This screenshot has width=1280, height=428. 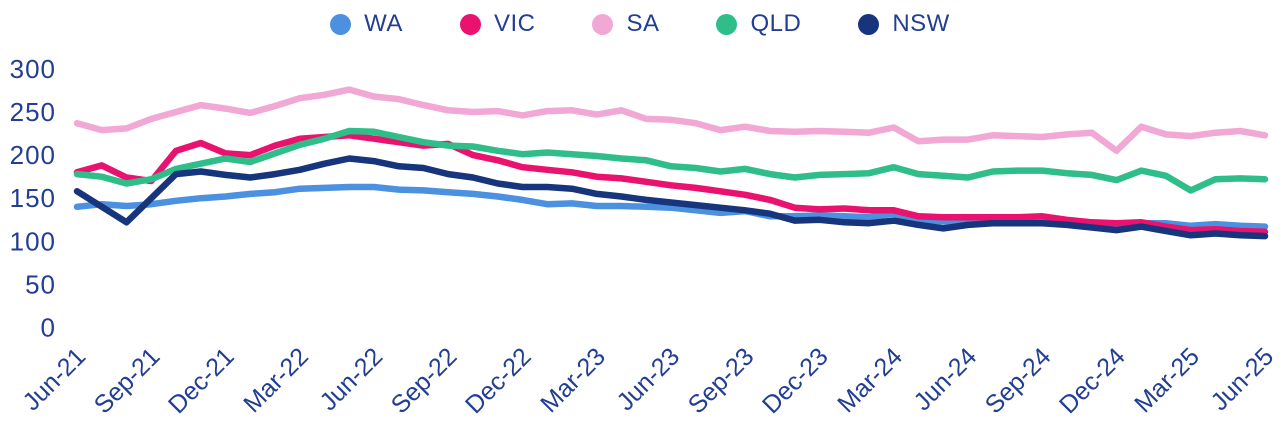 What do you see at coordinates (470, 24) in the screenshot?
I see `vic-legend-dot-icon` at bounding box center [470, 24].